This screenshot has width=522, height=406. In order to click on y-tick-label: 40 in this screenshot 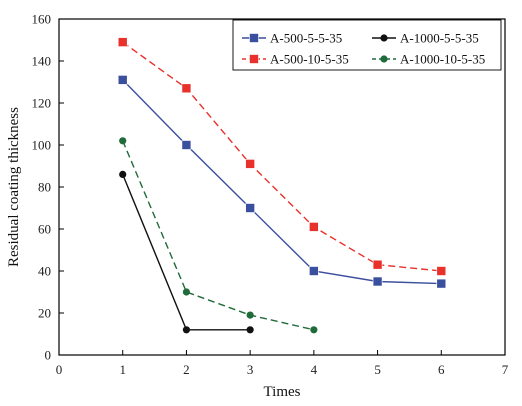, I will do `click(44, 271)`.